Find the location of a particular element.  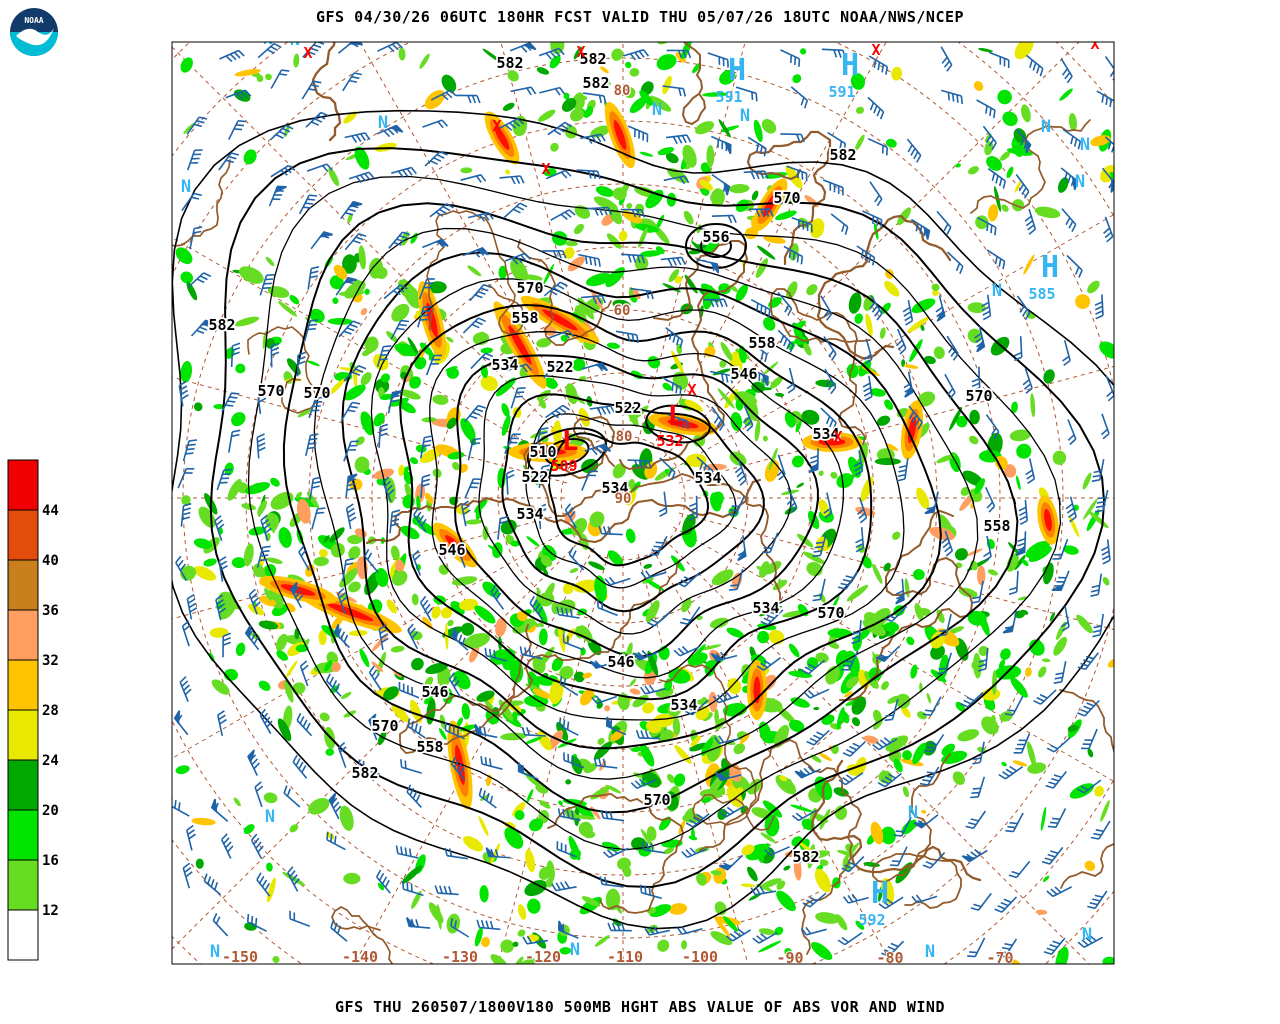

colorbar-label: 32 is located at coordinates (50, 661).